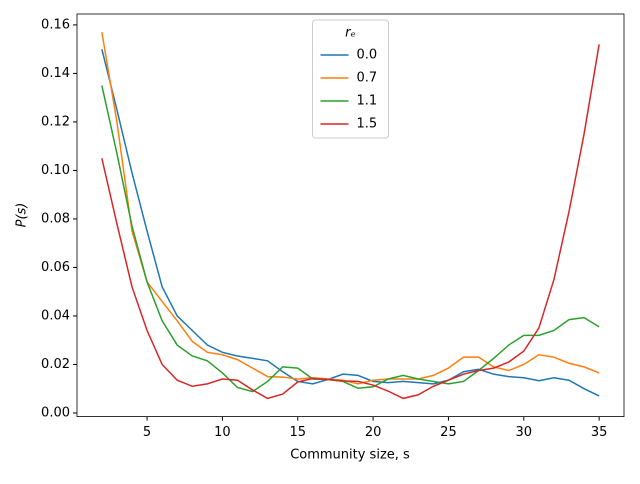 The width and height of the screenshot is (640, 484). I want to click on x-tick-label: 20, so click(373, 432).